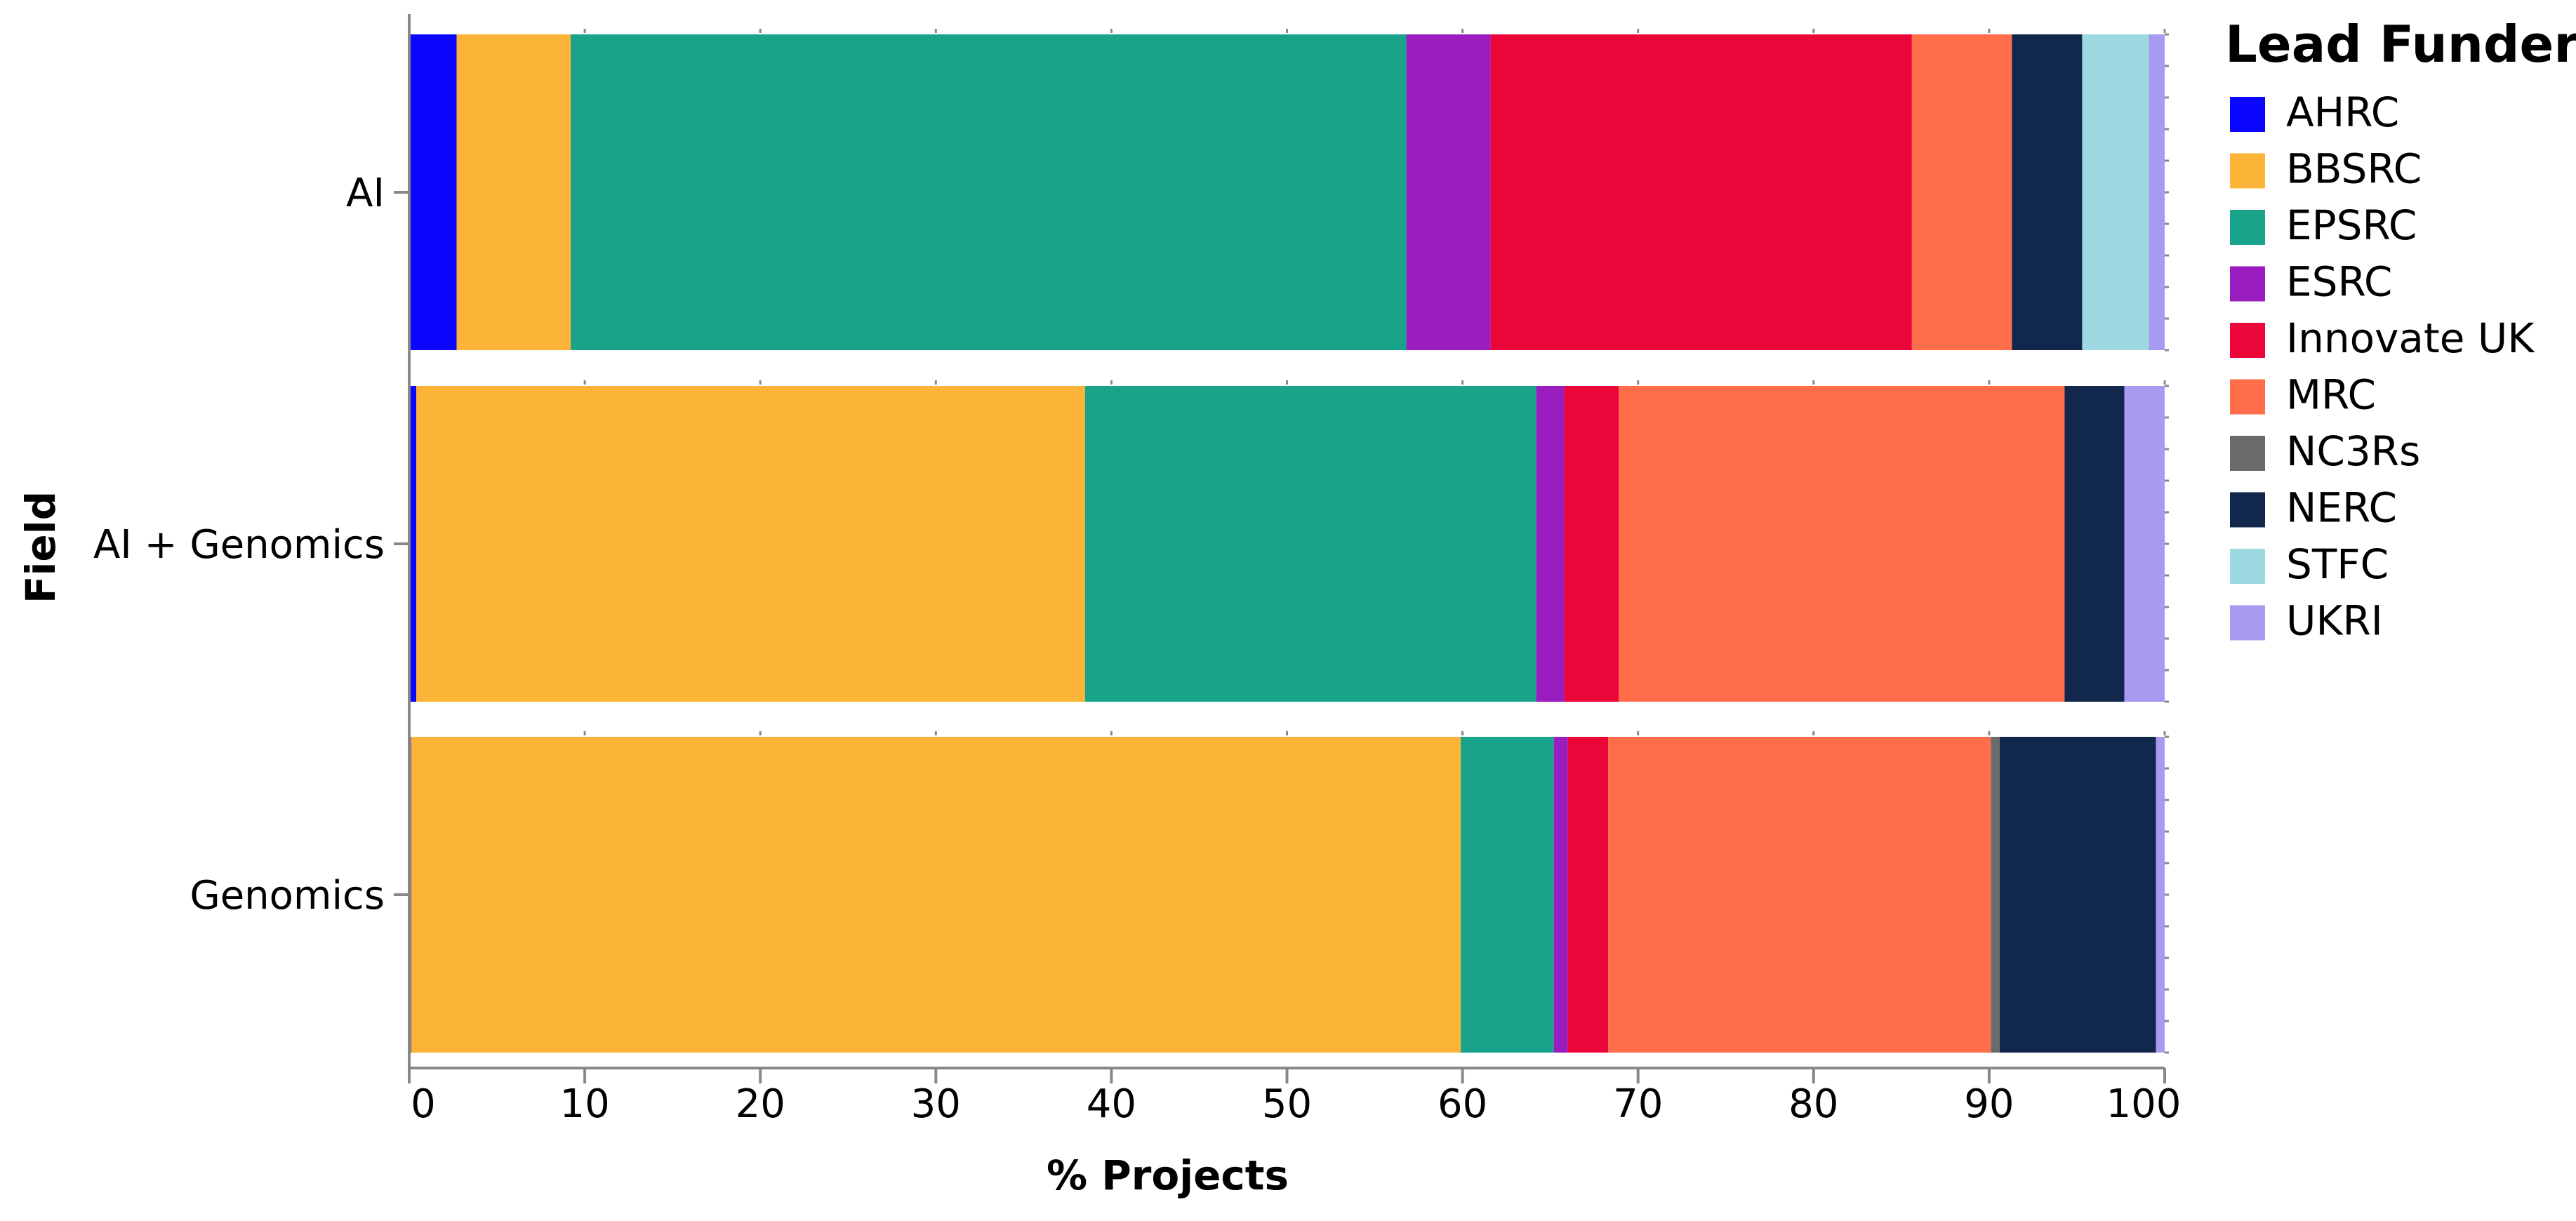 The width and height of the screenshot is (2576, 1221). Describe the element at coordinates (1701, 192) in the screenshot. I see `bar-ai-innovate-uk` at that location.